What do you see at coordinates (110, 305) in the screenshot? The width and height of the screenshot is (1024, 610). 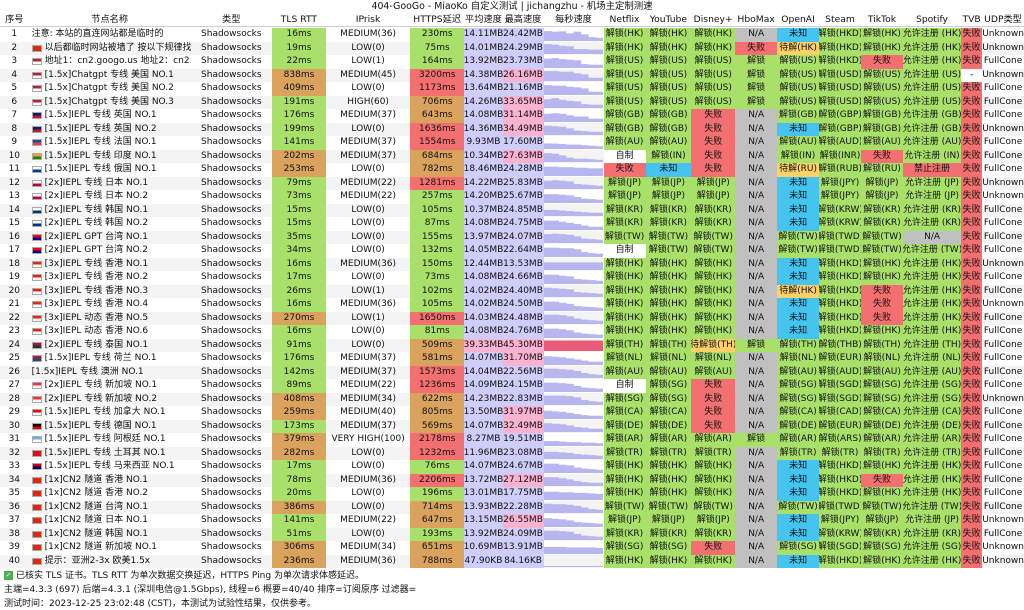 I see `cell-node-name: [3x]IEPL 专线 香港 NO.4` at bounding box center [110, 305].